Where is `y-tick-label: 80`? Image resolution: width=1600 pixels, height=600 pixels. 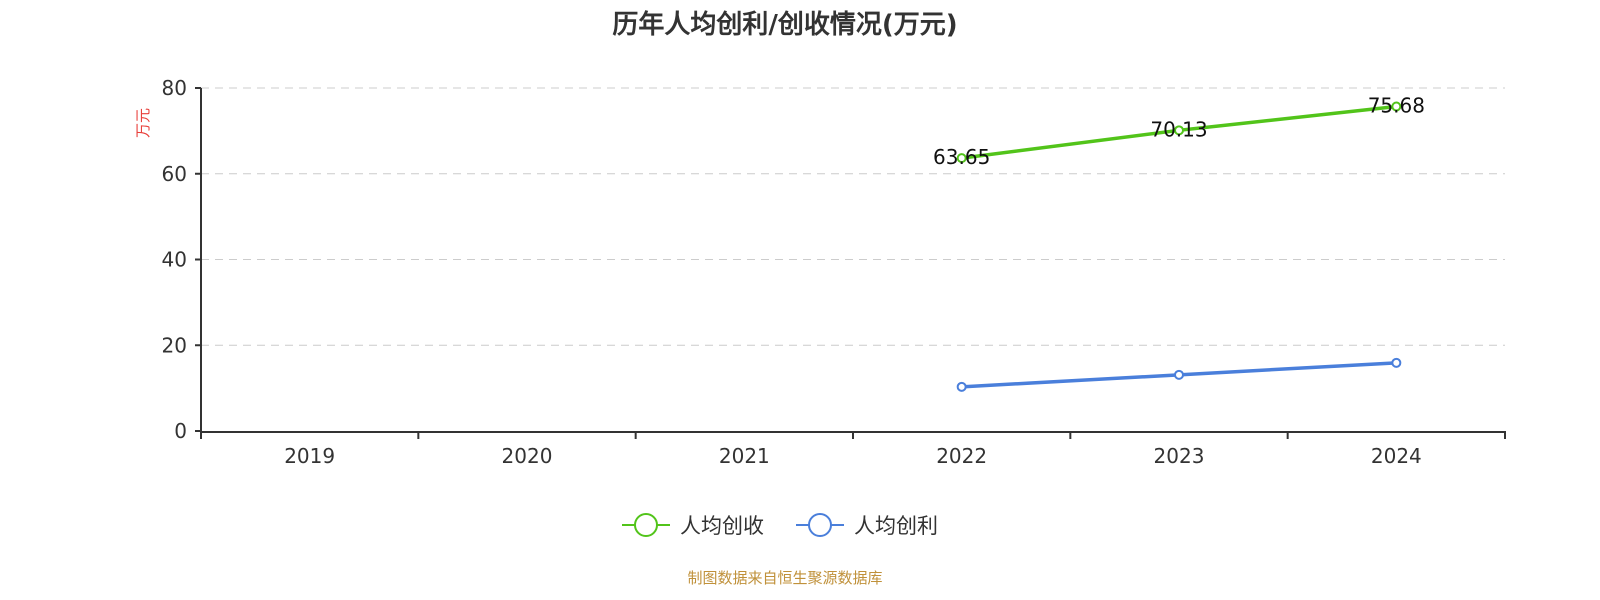
y-tick-label: 80 is located at coordinates (174, 88).